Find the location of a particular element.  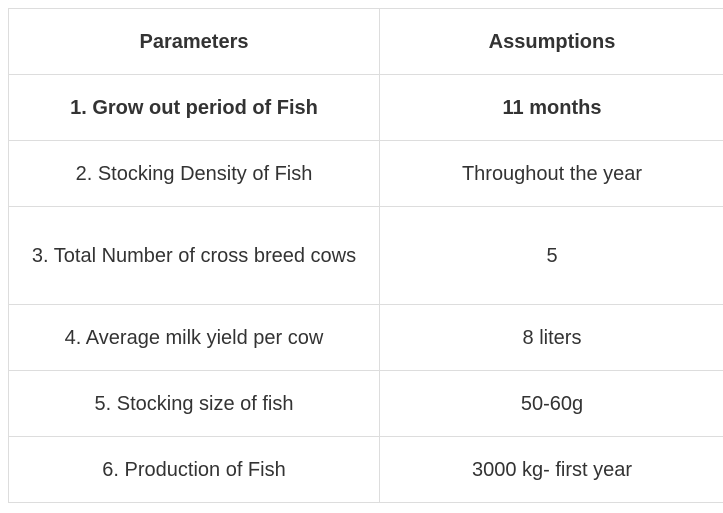

parameter-cell: 6. Production of Fish is located at coordinates (194, 469).